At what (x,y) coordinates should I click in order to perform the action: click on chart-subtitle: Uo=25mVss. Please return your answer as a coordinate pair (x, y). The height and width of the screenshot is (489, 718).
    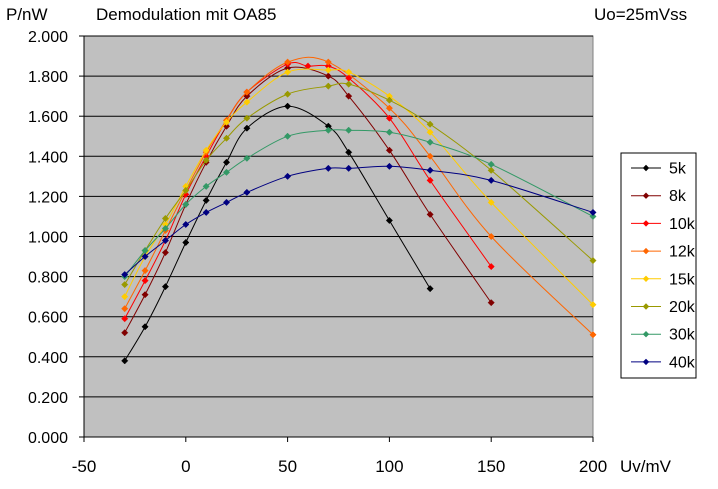
    Looking at the image, I should click on (640, 14).